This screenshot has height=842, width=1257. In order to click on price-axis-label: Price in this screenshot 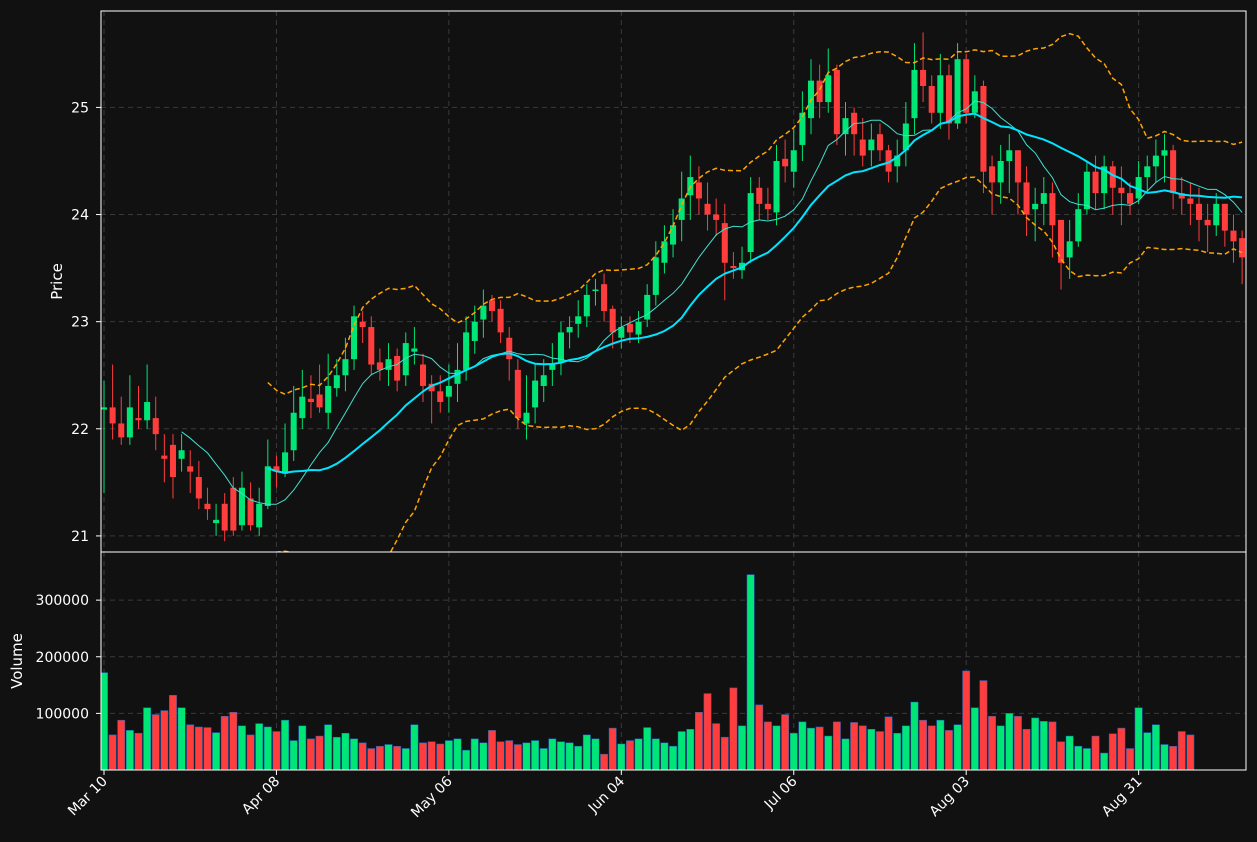, I will do `click(57, 281)`.